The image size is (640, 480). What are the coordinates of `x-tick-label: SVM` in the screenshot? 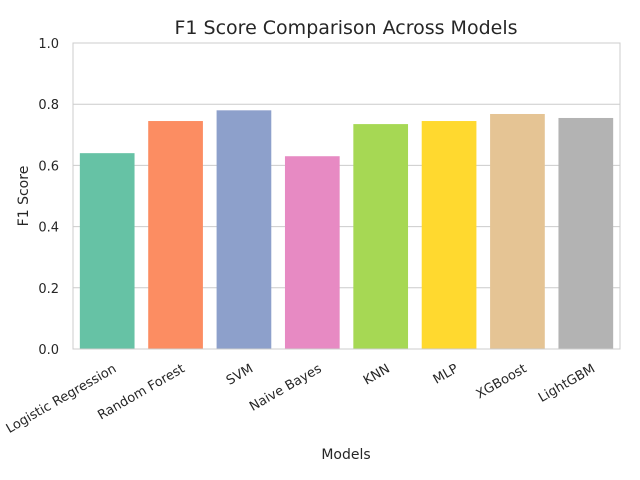 It's located at (240, 374).